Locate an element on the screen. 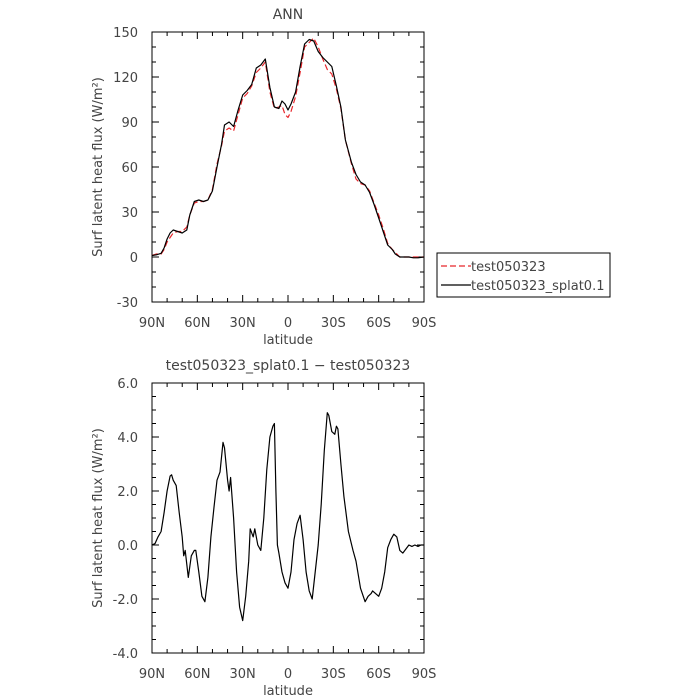 This screenshot has height=700, width=700. legend-box is located at coordinates (523, 275).